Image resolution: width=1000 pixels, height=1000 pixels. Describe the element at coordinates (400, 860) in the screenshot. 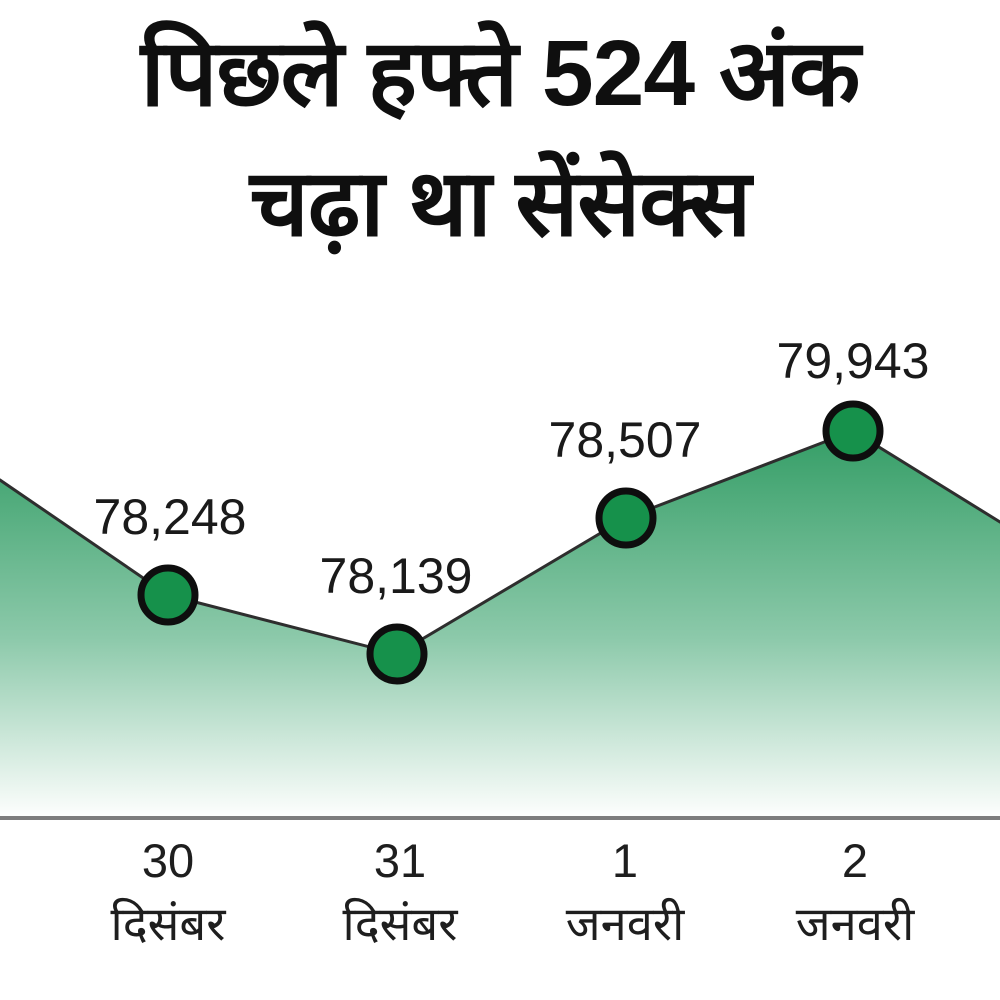

I see `x-tick-day: 31` at that location.